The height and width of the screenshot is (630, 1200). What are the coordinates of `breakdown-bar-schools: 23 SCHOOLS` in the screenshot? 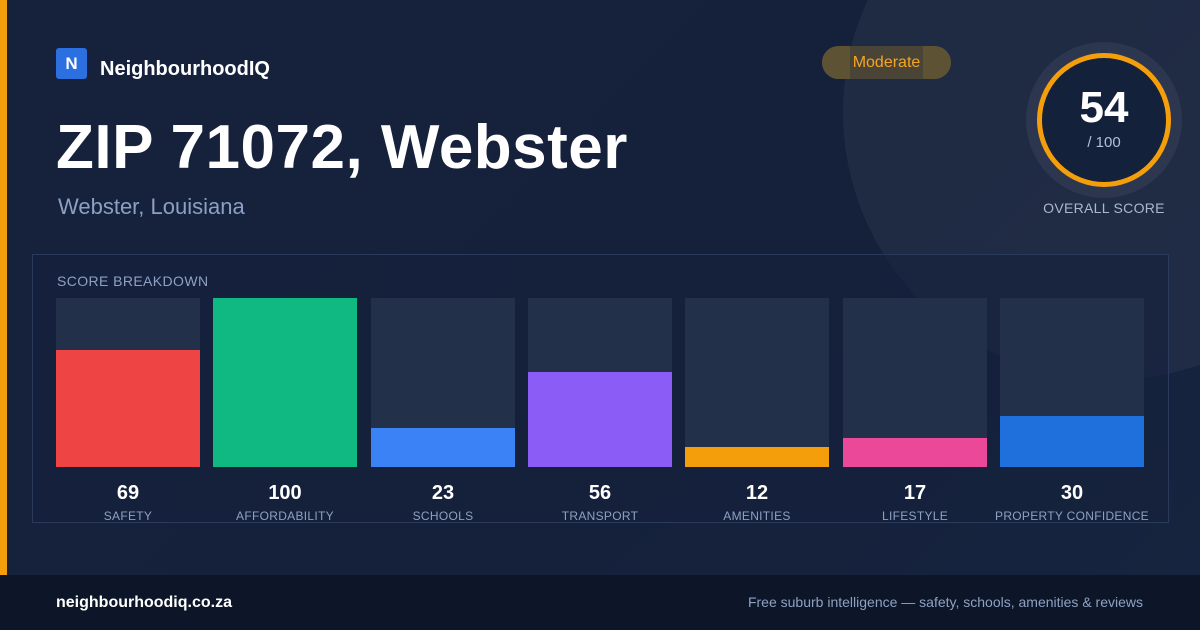 It's located at (443, 410).